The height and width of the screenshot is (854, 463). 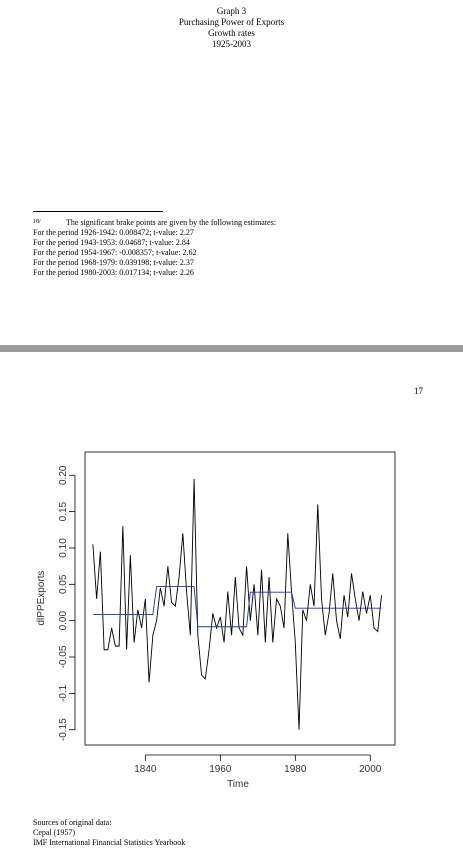 What do you see at coordinates (237, 607) in the screenshot?
I see `series-line` at bounding box center [237, 607].